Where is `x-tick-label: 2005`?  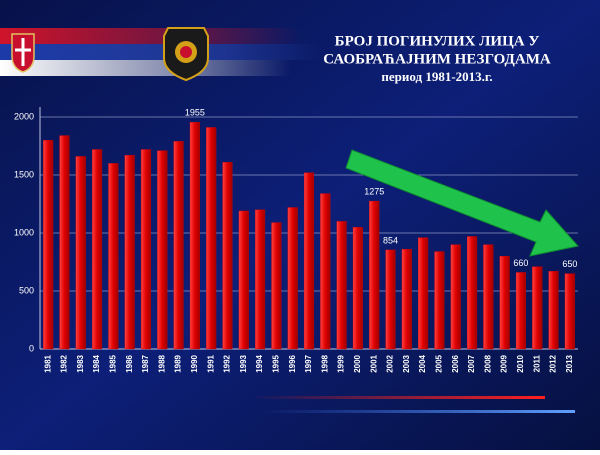
x-tick-label: 2005 is located at coordinates (439, 363).